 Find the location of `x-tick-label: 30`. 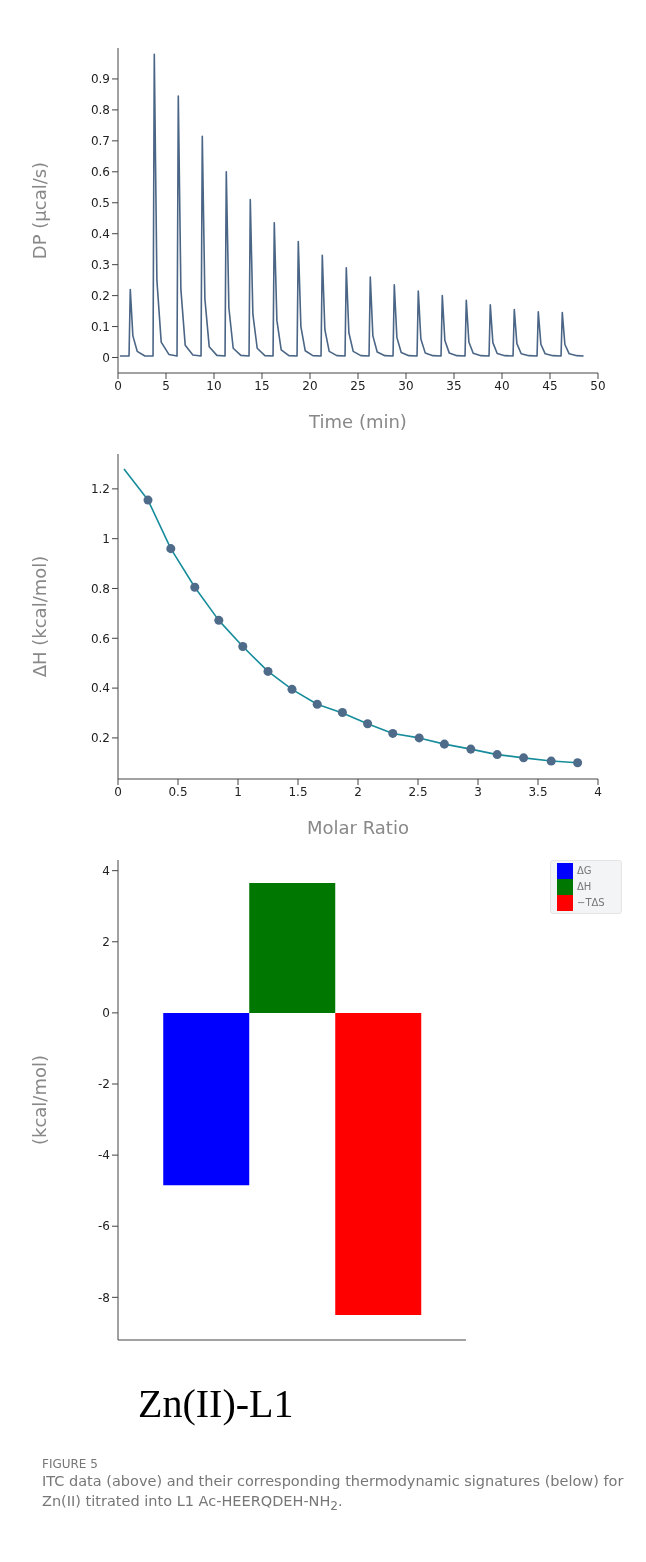

x-tick-label: 30 is located at coordinates (406, 385).